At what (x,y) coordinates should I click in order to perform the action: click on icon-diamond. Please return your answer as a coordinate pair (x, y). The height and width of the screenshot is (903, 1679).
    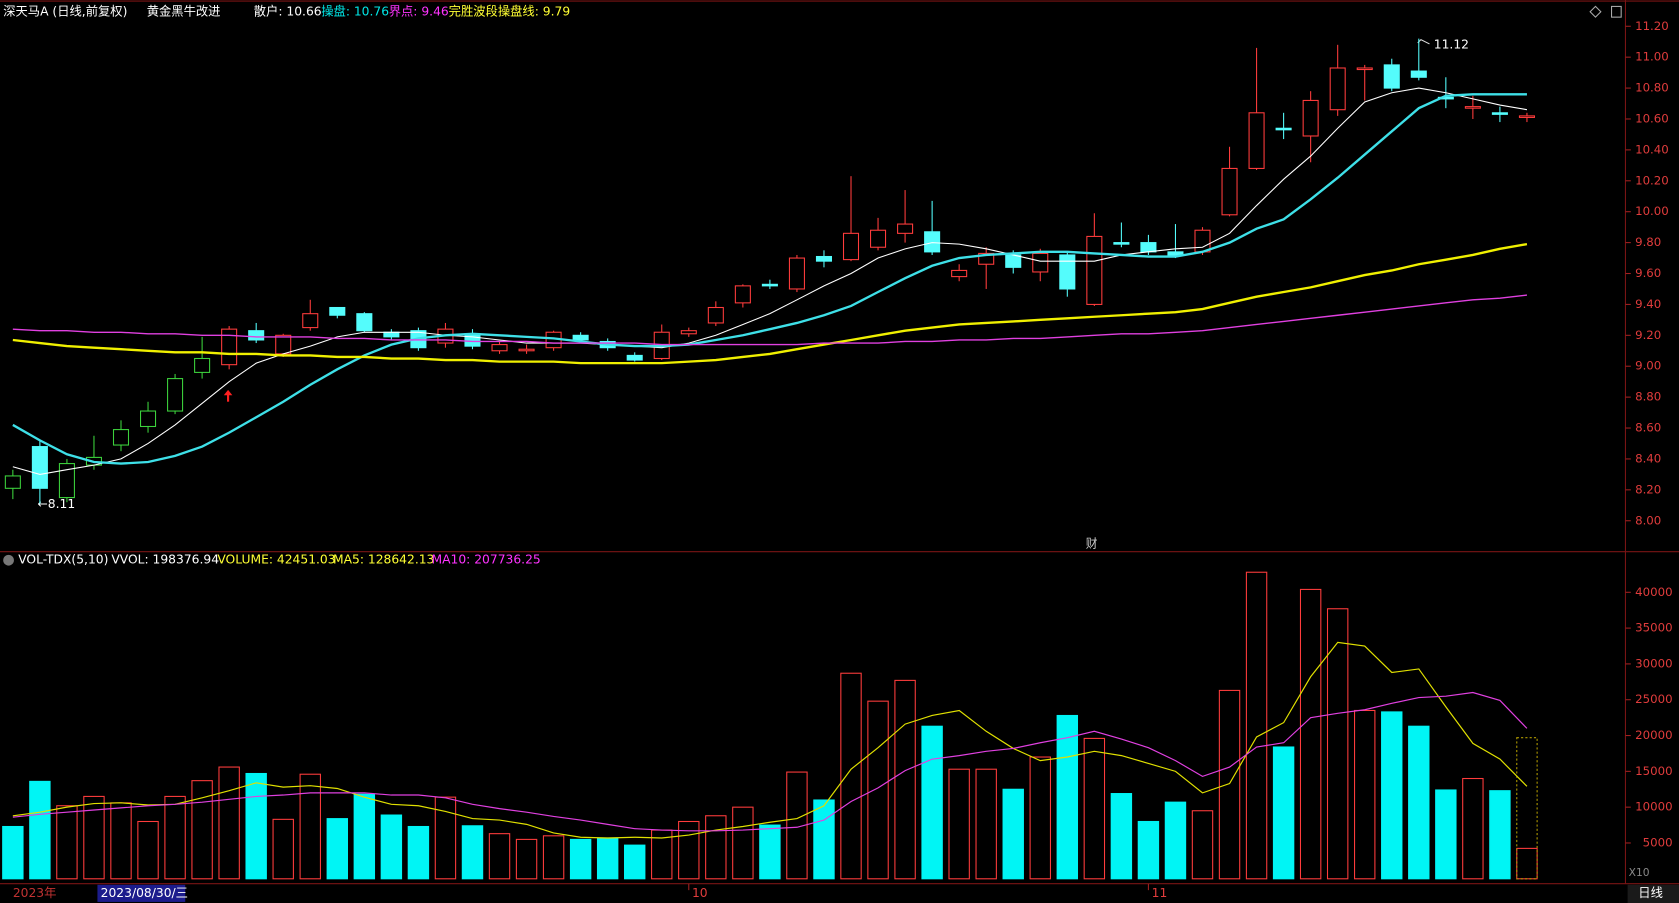
    Looking at the image, I should click on (1595, 11).